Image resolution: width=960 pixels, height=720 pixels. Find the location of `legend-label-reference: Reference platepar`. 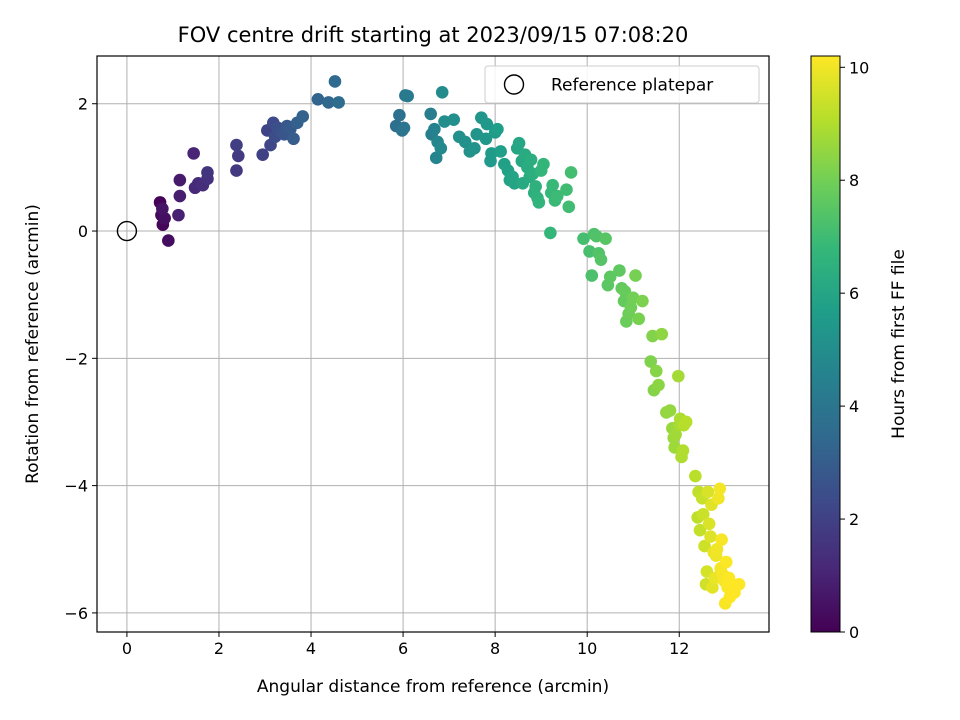

legend-label-reference: Reference platepar is located at coordinates (632, 86).